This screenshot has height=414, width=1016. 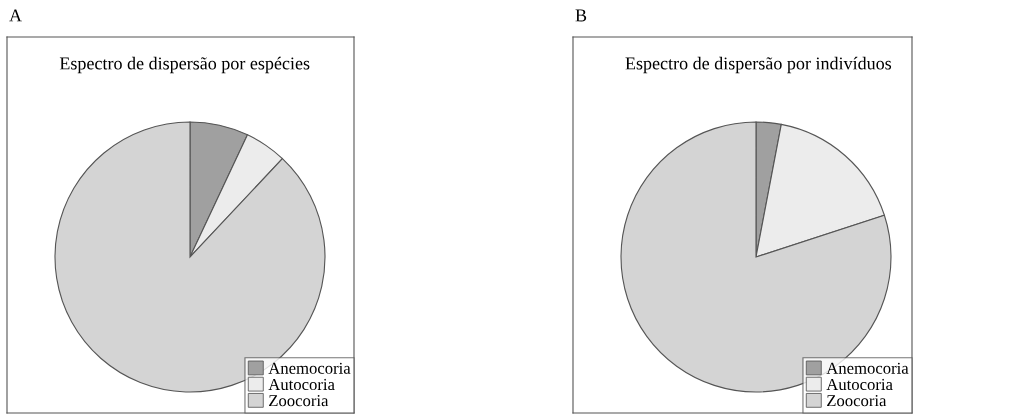 What do you see at coordinates (184, 65) in the screenshot?
I see `chart-title: Espectro de dispersão por espécies` at bounding box center [184, 65].